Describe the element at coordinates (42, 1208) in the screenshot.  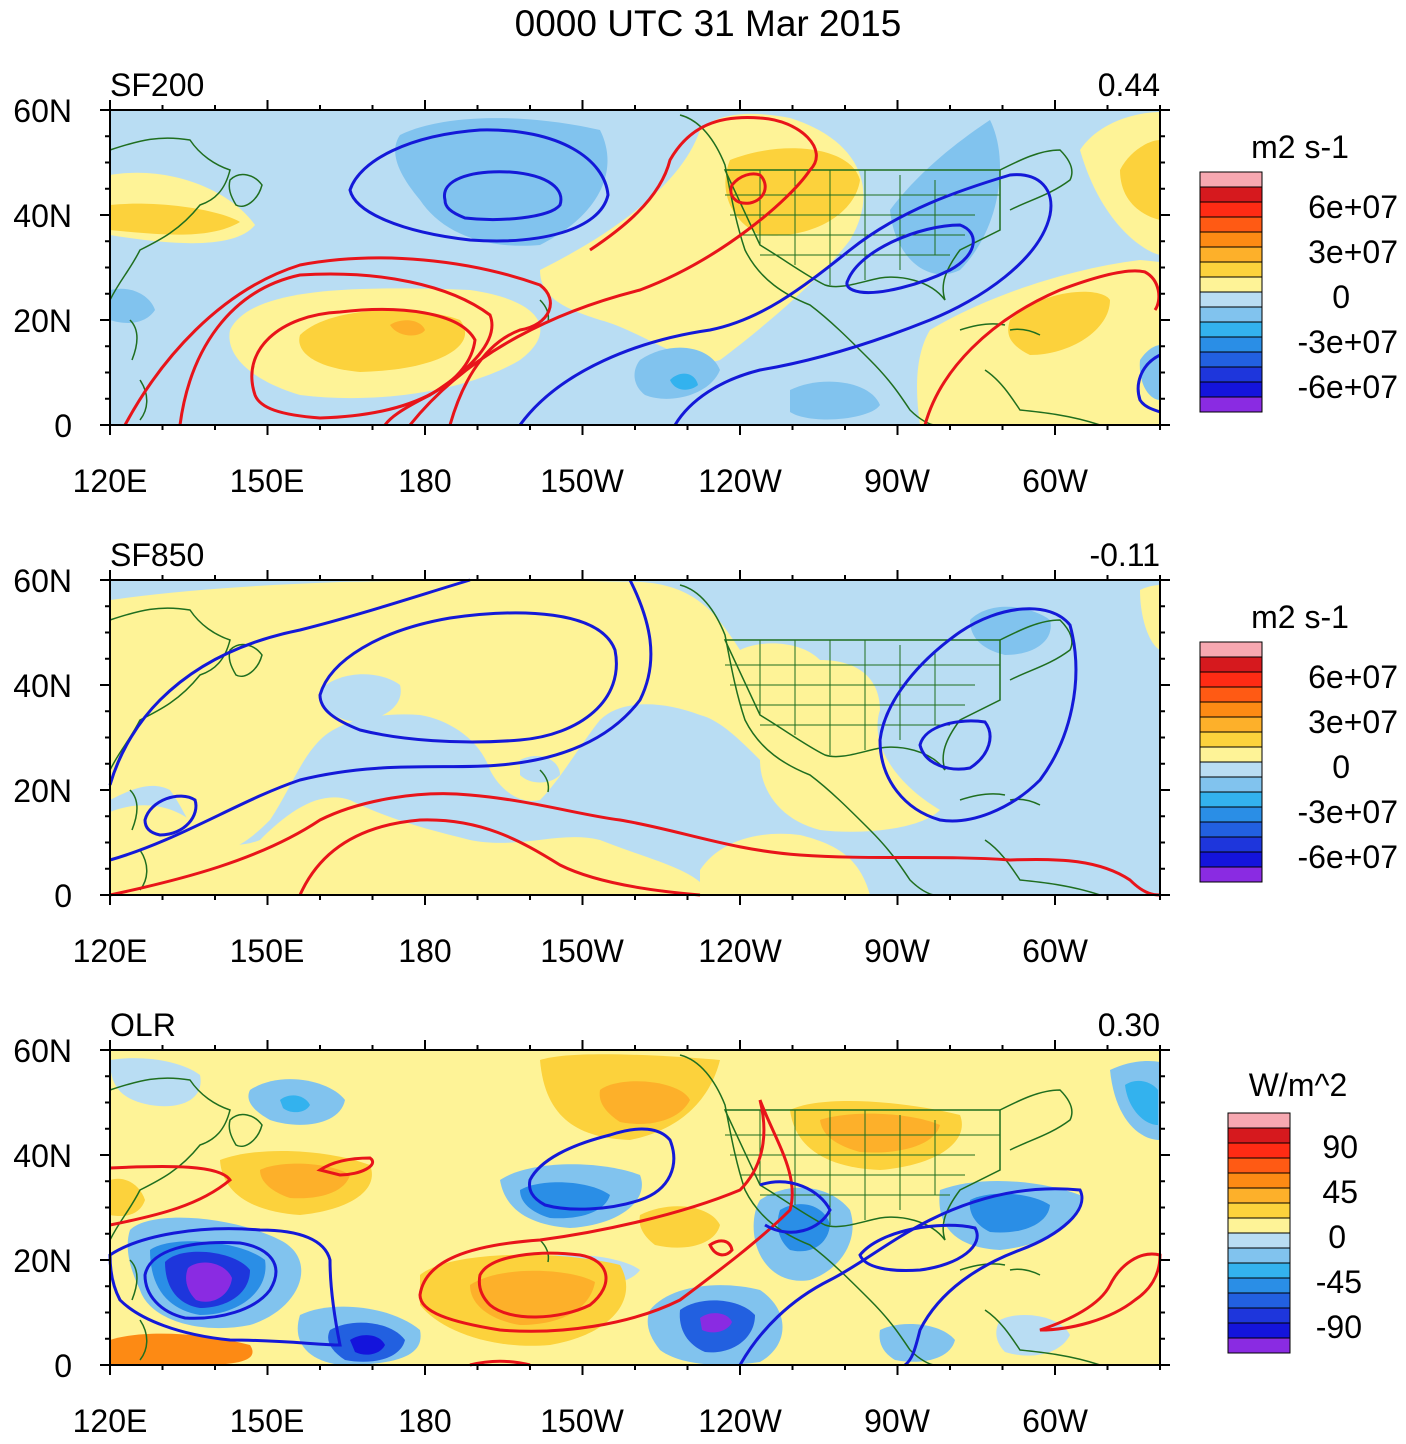
I see `y-axis-olr: 60N 40N 20N 0` at that location.